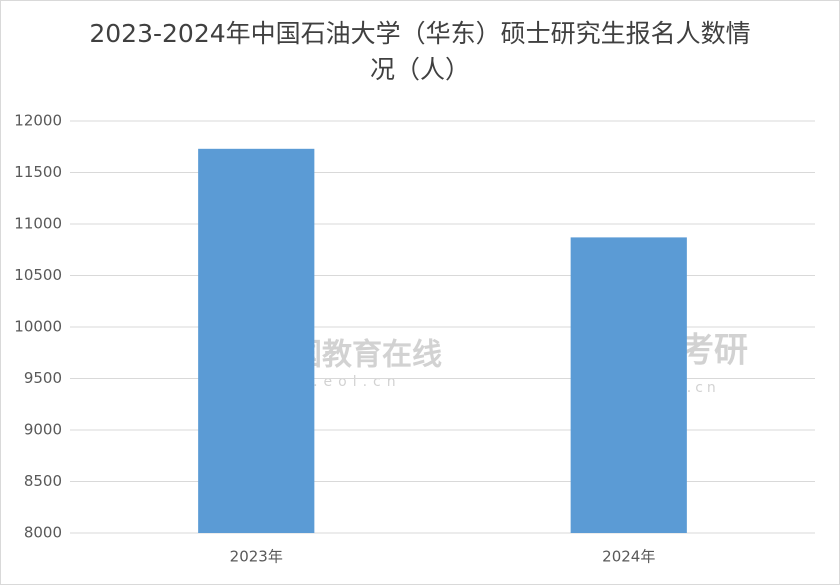 Image resolution: width=840 pixels, height=585 pixels. I want to click on y-tick-label: 10500, so click(38, 275).